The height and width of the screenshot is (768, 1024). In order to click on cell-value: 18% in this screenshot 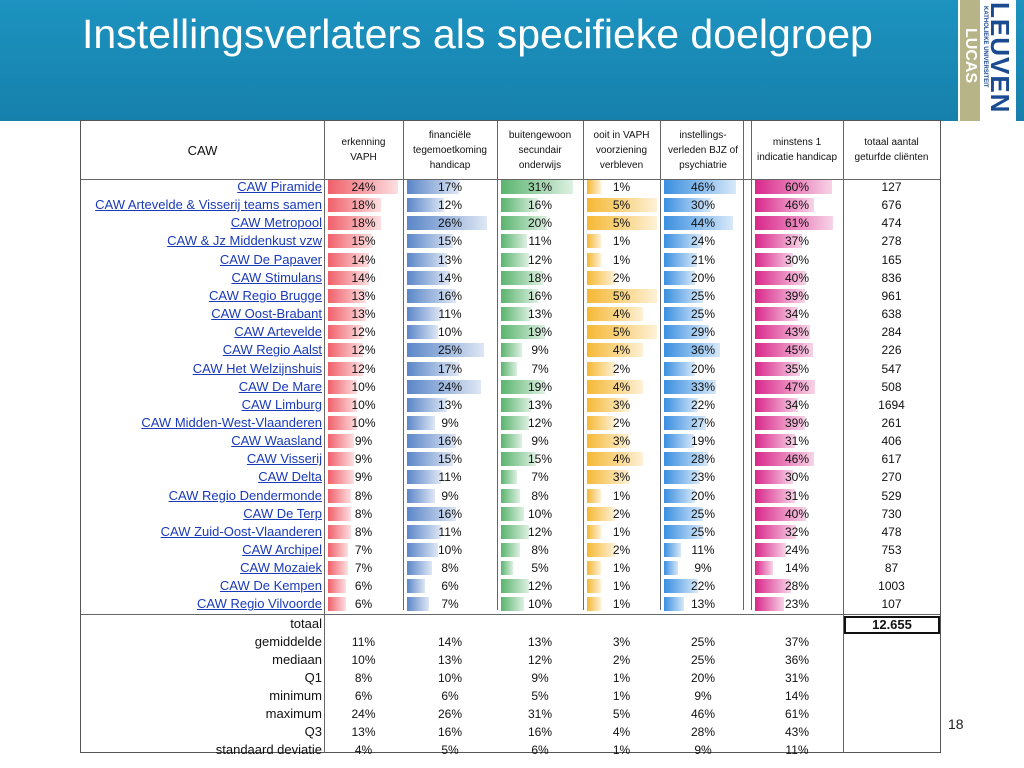, I will do `click(540, 277)`.